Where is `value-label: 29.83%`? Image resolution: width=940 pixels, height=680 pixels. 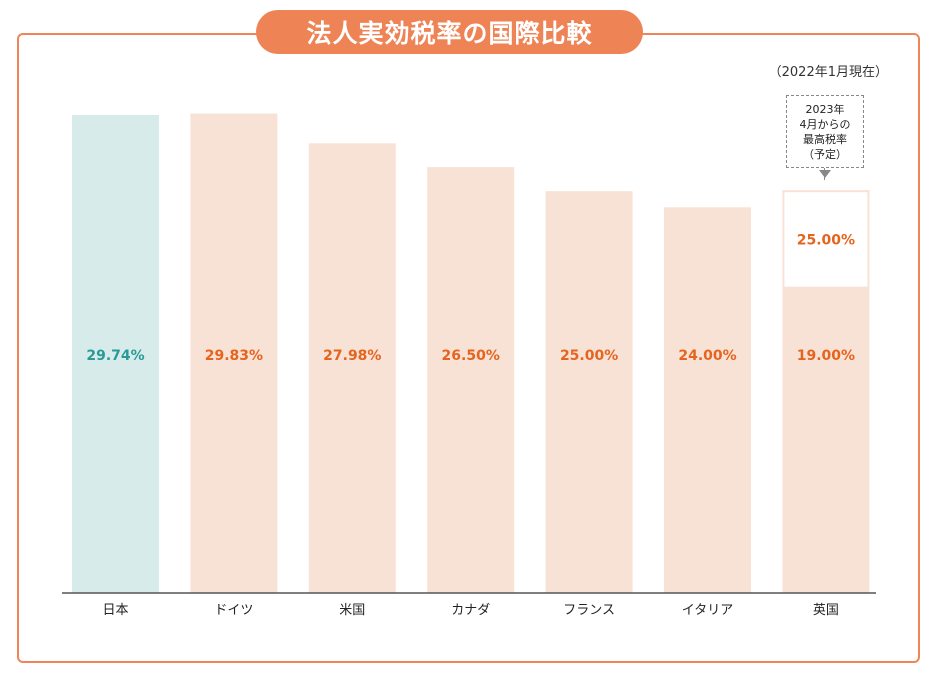
value-label: 29.83% is located at coordinates (234, 356).